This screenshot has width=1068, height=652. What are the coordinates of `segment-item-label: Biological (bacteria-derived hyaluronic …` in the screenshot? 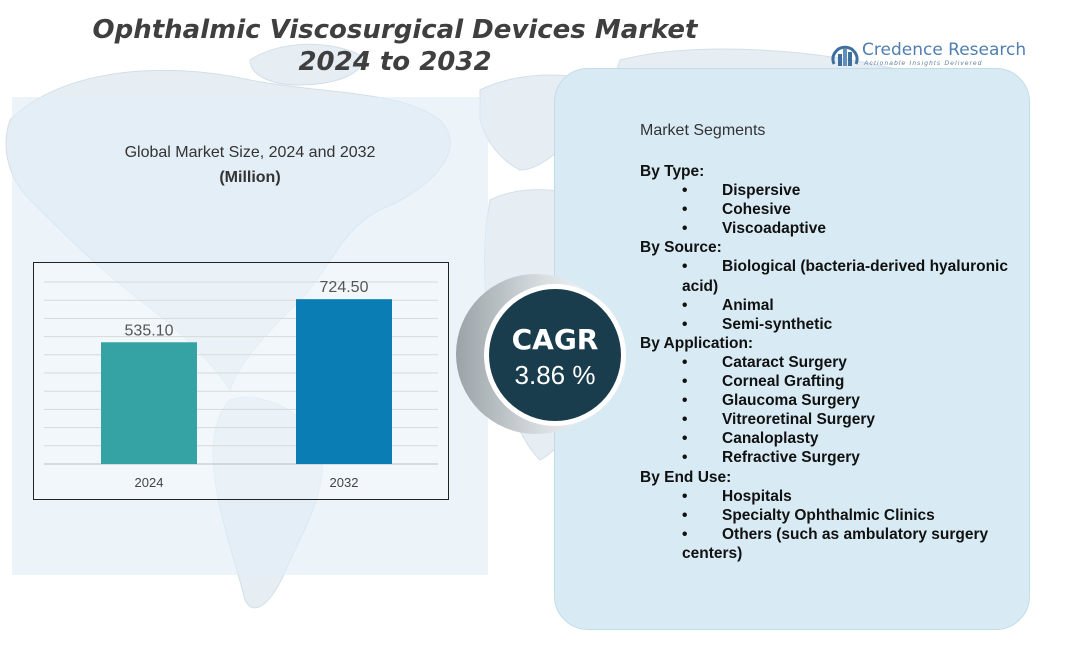 It's located at (845, 276).